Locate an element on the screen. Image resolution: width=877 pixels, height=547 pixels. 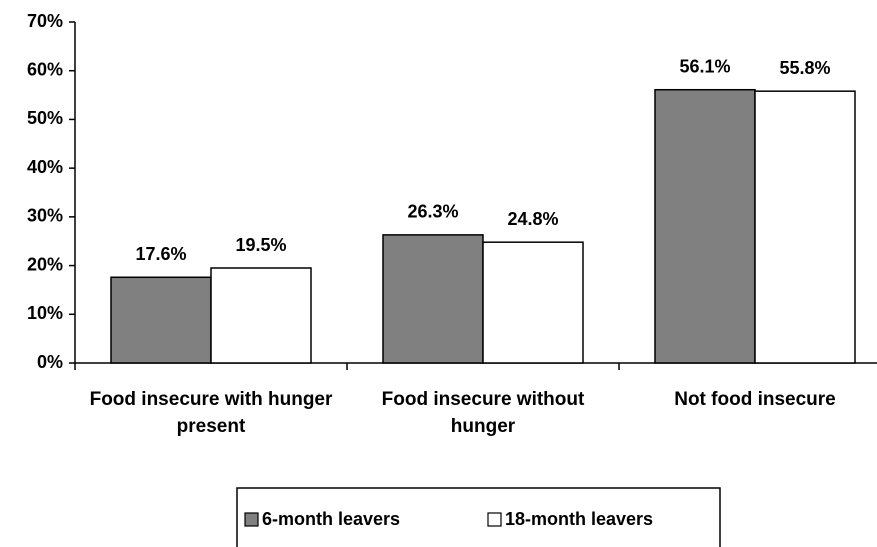
data-label: 19.5% is located at coordinates (260, 245).